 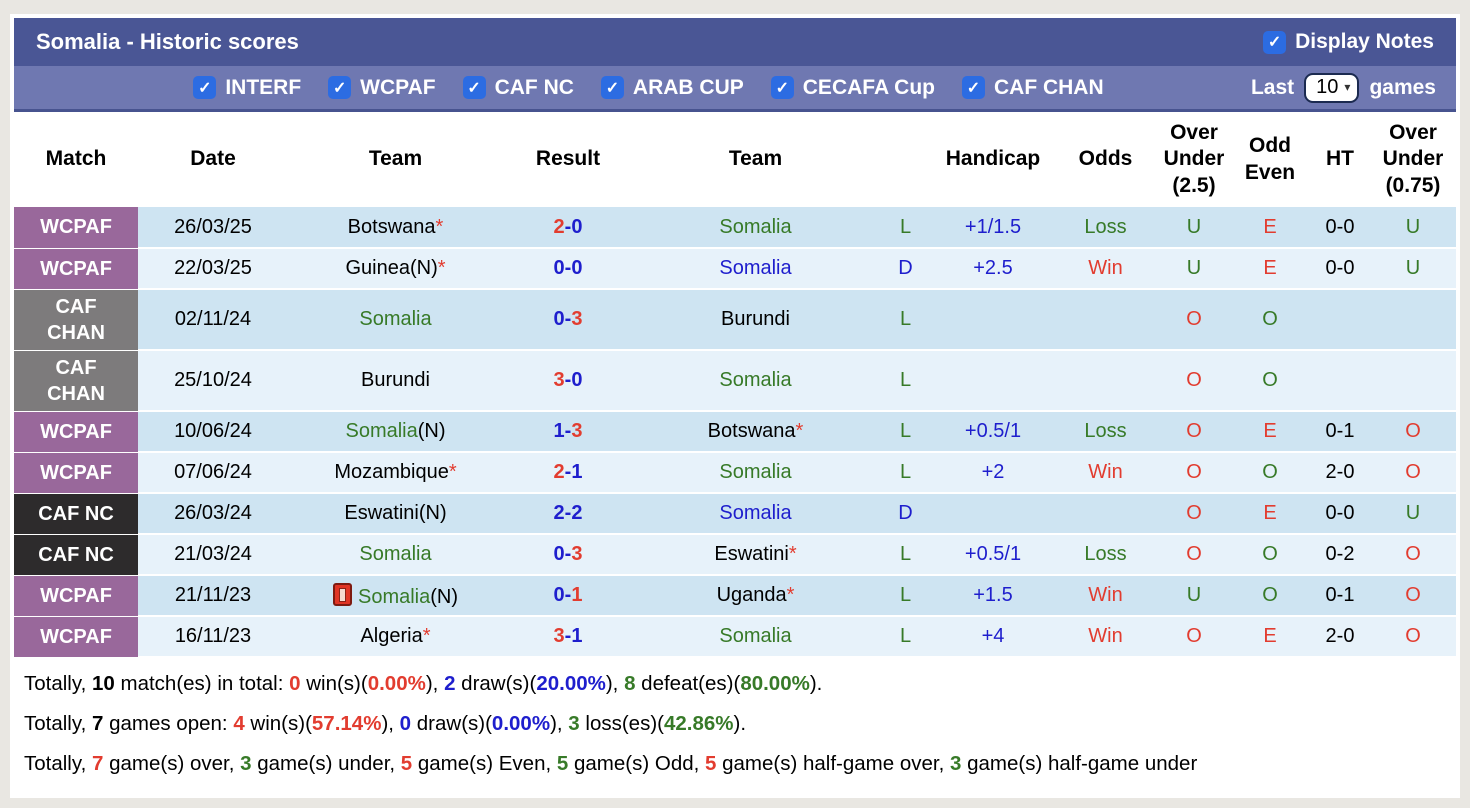 I want to click on match-badge: CAF NC, so click(x=76, y=514).